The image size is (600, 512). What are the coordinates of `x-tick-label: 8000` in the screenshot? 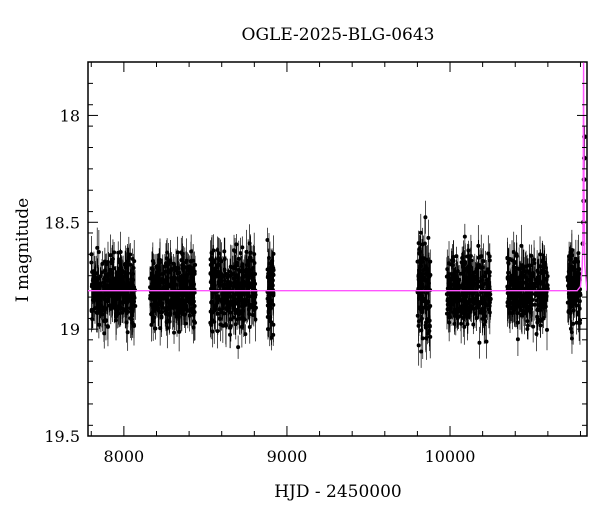 It's located at (124, 456).